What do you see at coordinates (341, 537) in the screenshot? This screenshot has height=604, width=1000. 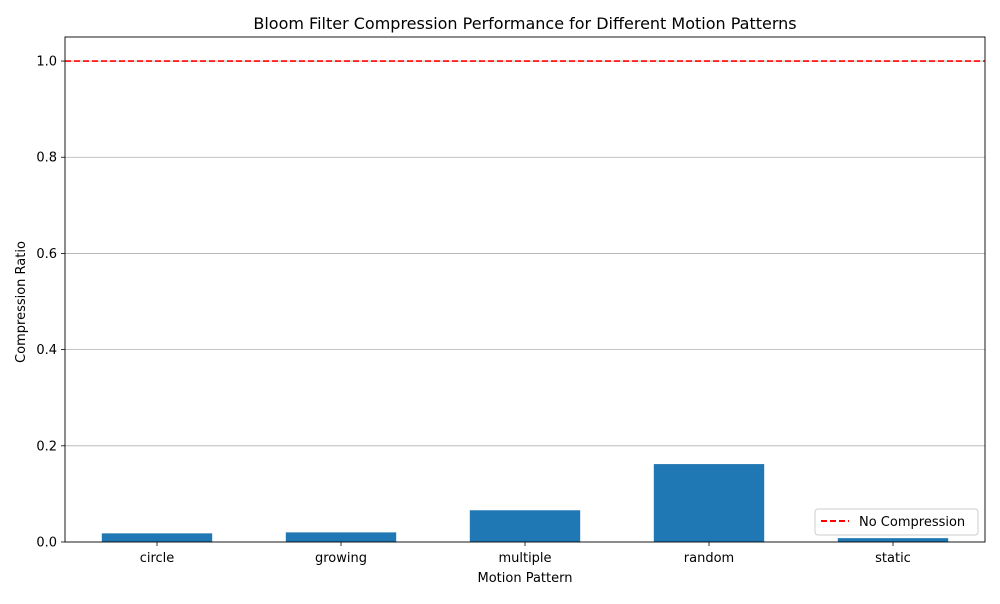 I see `bar-growing` at bounding box center [341, 537].